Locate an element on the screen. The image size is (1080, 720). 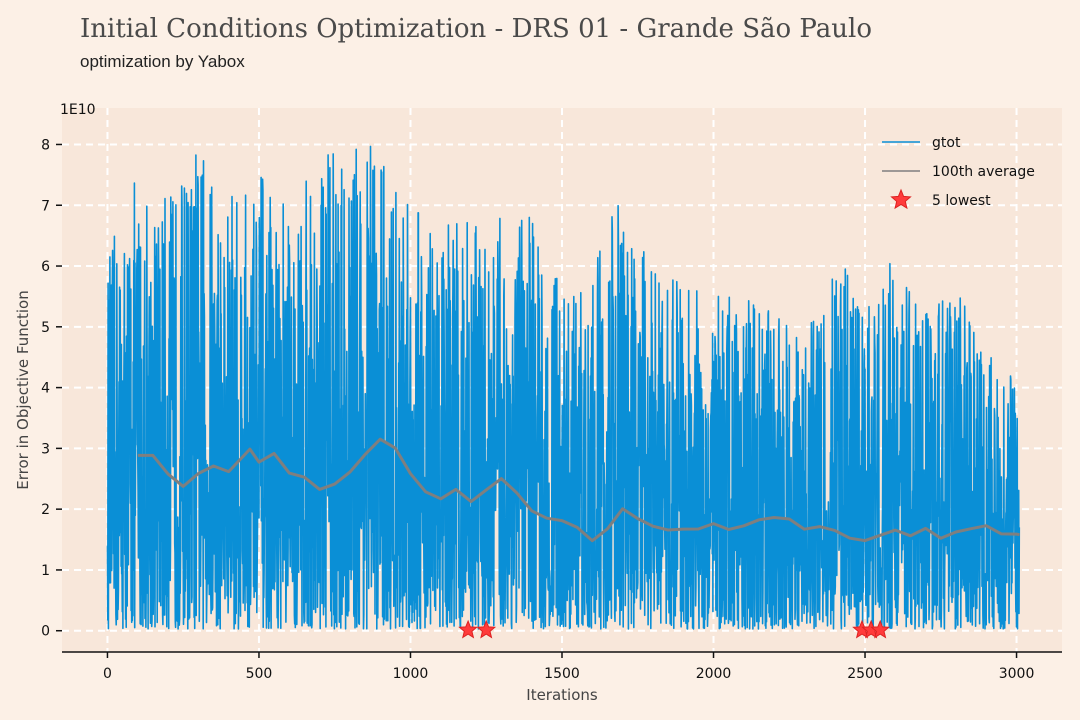
y-tick-label: 2 is located at coordinates (45, 510).